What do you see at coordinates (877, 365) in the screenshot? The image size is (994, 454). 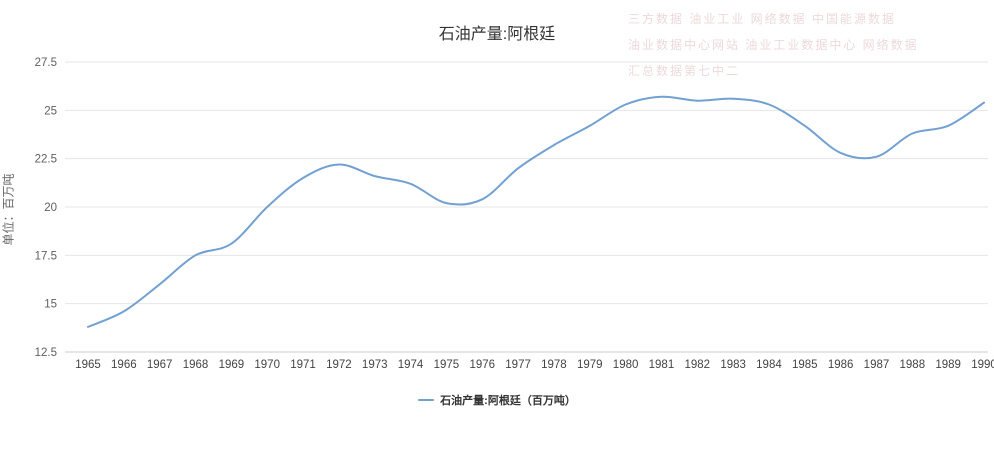 I see `x-axis-tick-label: 1987` at bounding box center [877, 365].